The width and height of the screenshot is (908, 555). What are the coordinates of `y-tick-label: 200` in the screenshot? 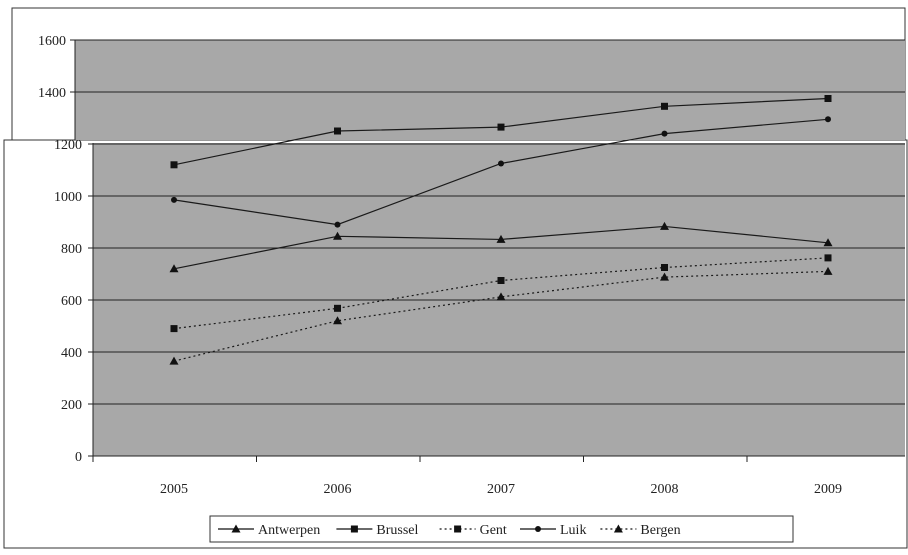 It's located at (71, 405).